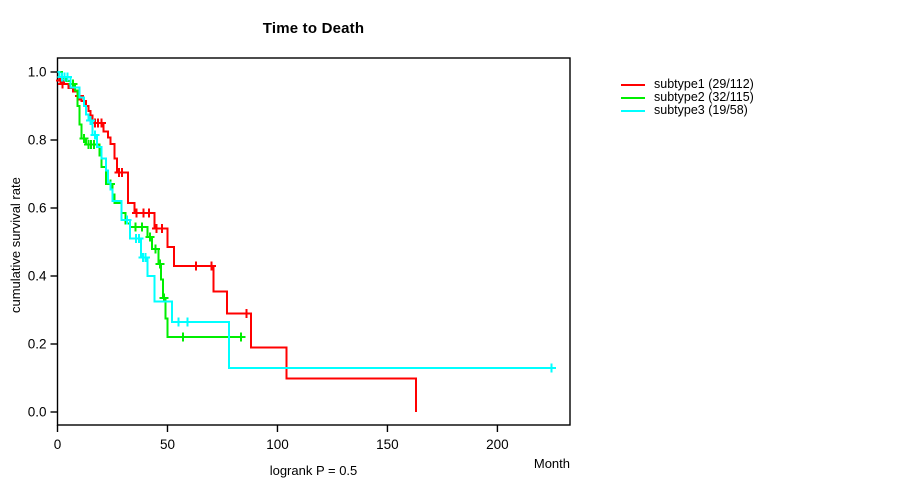  I want to click on legend-item-subtype1: subtype1 (29/112), so click(687, 84).